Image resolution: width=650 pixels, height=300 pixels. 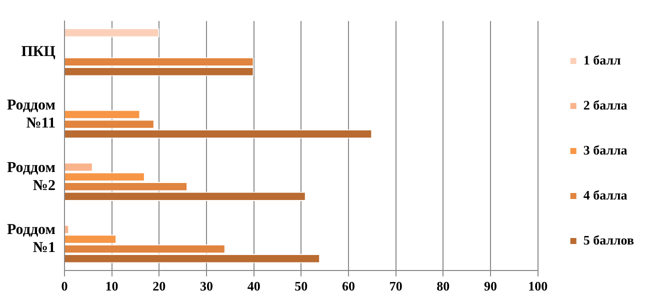 What do you see at coordinates (206, 286) in the screenshot?
I see `x-tick-label: 30` at bounding box center [206, 286].